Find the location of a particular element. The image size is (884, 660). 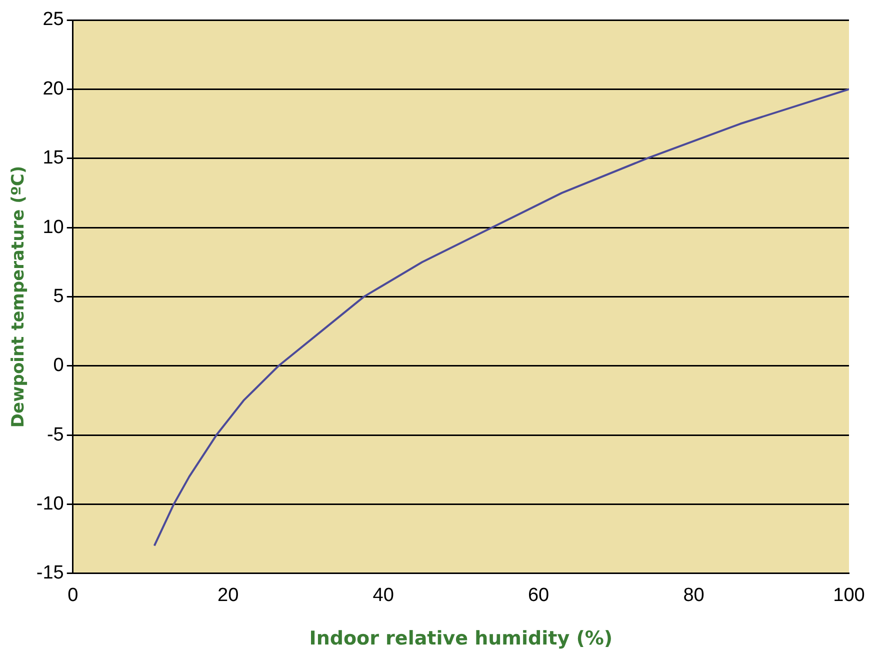

y-tick-label: -15 is located at coordinates (50, 573).